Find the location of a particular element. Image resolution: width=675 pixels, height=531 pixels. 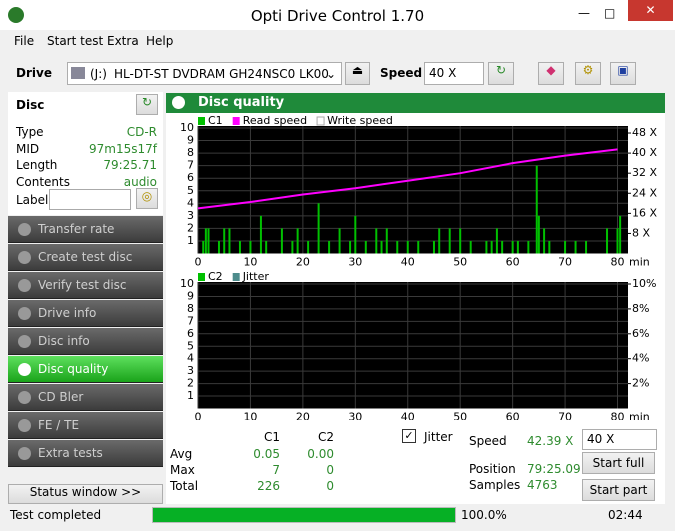

stats-row-label: Max is located at coordinates (182, 470).